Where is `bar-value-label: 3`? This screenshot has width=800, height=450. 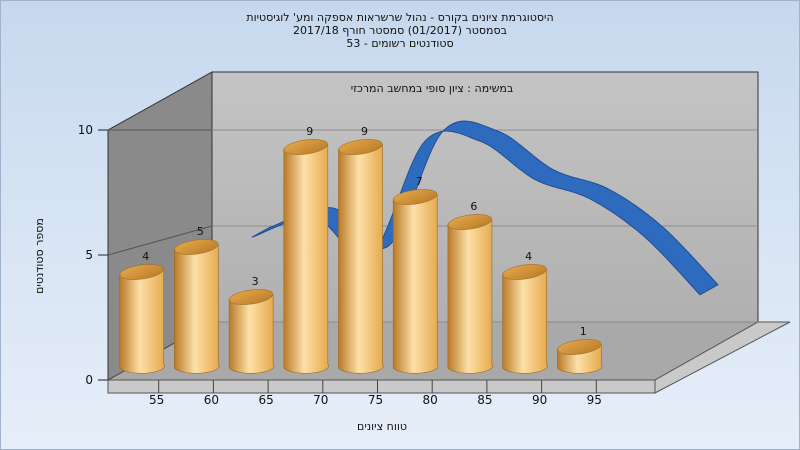 bar-value-label: 3 is located at coordinates (255, 281).